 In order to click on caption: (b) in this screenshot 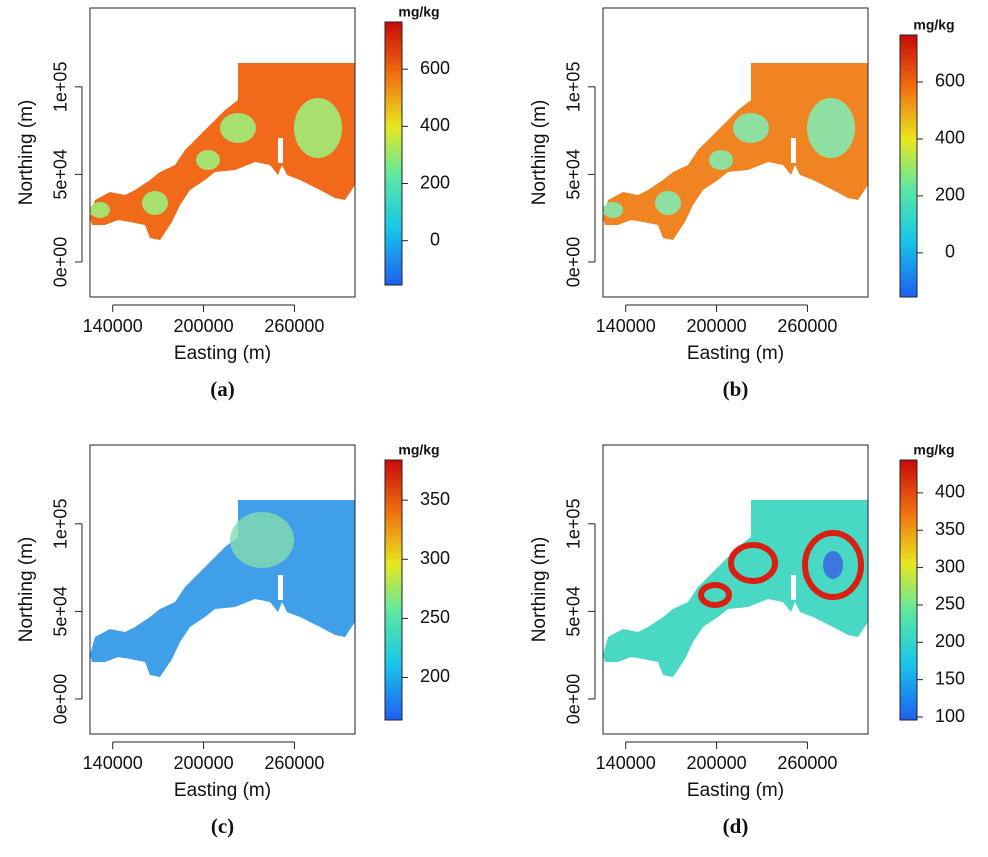, I will do `click(736, 389)`.